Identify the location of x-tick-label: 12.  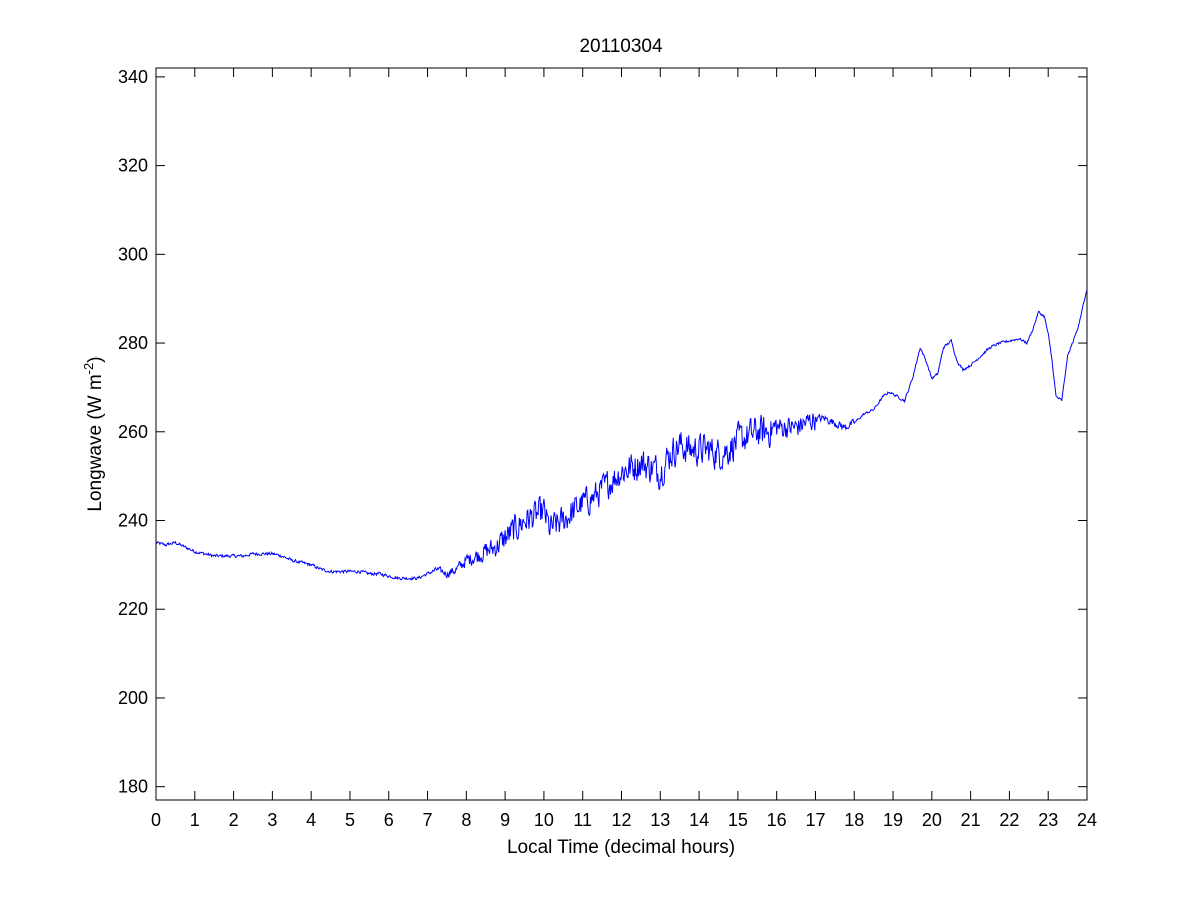
(621, 820).